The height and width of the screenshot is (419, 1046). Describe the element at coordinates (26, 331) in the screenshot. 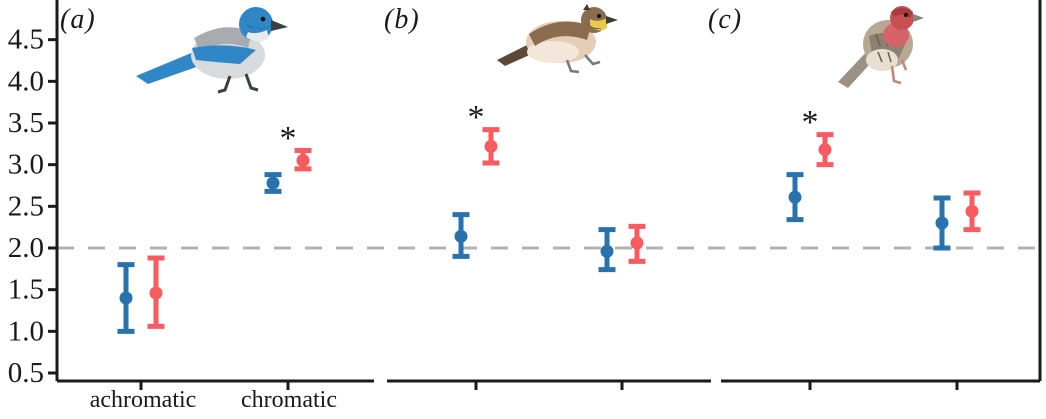

I see `y-axis-tick-label: 1.0` at that location.